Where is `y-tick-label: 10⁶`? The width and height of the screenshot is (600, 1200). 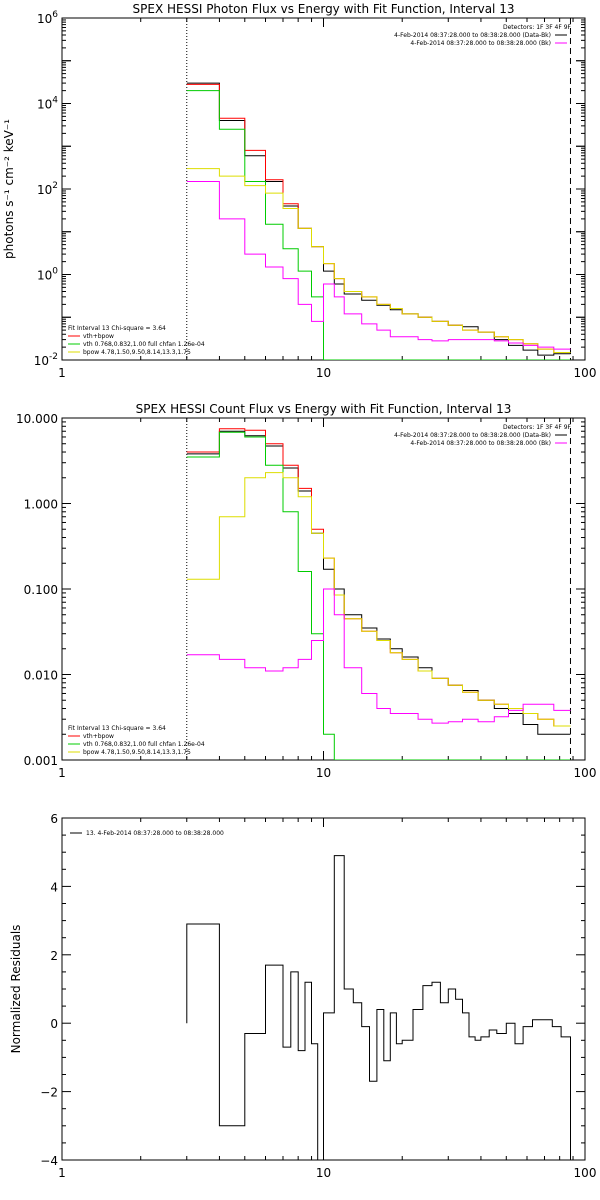
y-tick-label: 10⁶ is located at coordinates (47, 18).